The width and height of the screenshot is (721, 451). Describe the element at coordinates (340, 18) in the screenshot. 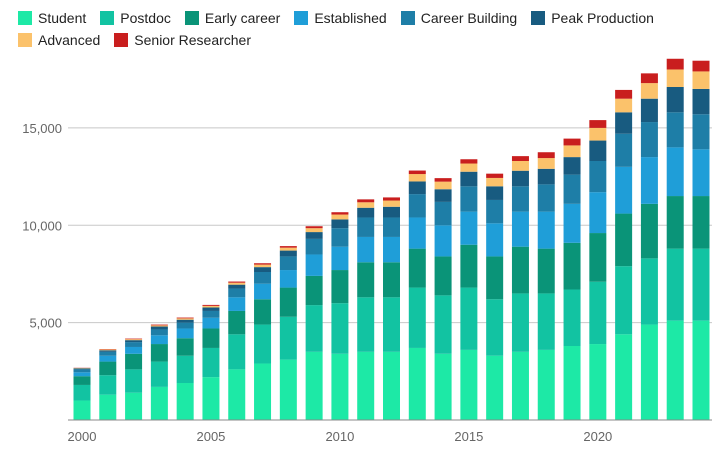

I see `legend-item: Established` at that location.